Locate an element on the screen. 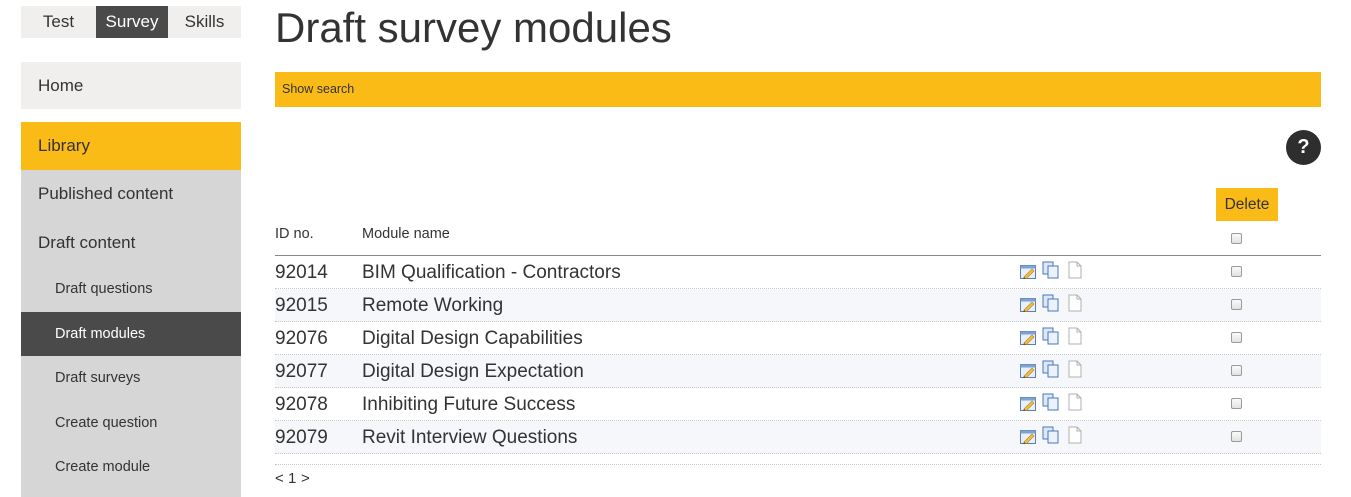 The width and height of the screenshot is (1351, 497). table-row: 92014 BIM Qualification - Contractors is located at coordinates (798, 272).